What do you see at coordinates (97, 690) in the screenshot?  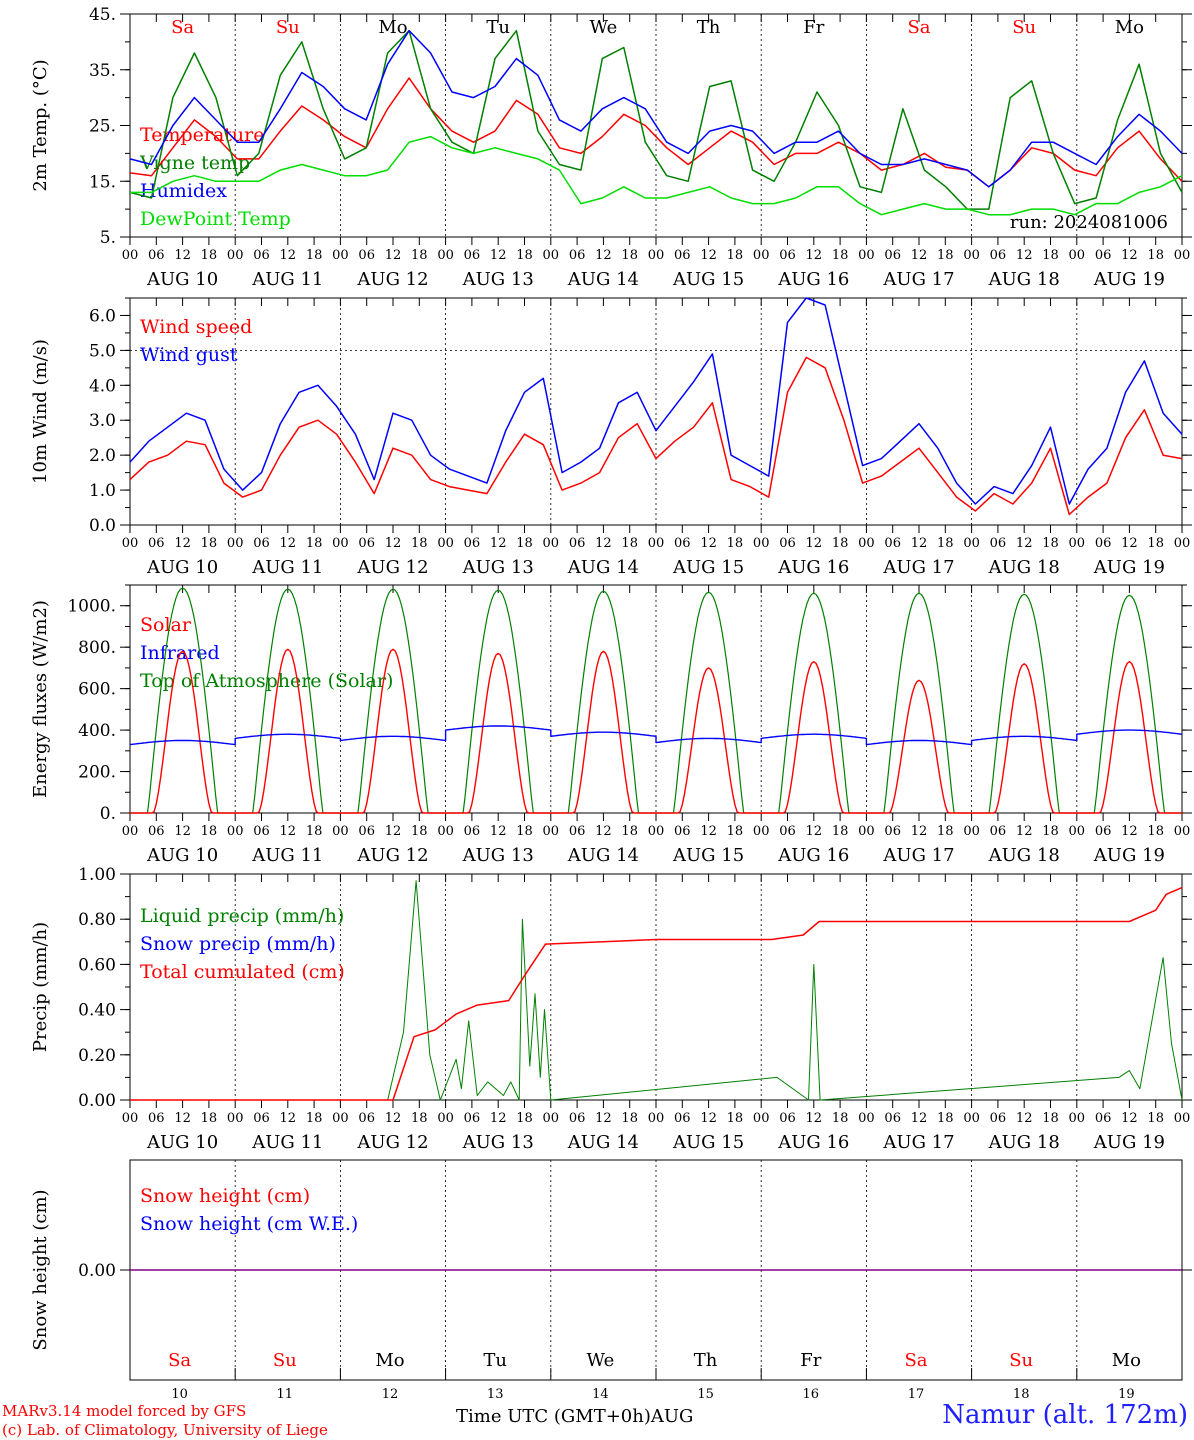 I see `y-tick-label: 600.` at bounding box center [97, 690].